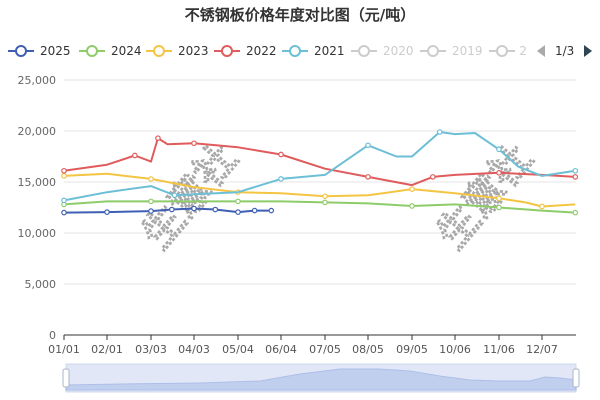 The width and height of the screenshot is (600, 400). What do you see at coordinates (576, 378) in the screenshot?
I see `zoom-handle-right` at bounding box center [576, 378].